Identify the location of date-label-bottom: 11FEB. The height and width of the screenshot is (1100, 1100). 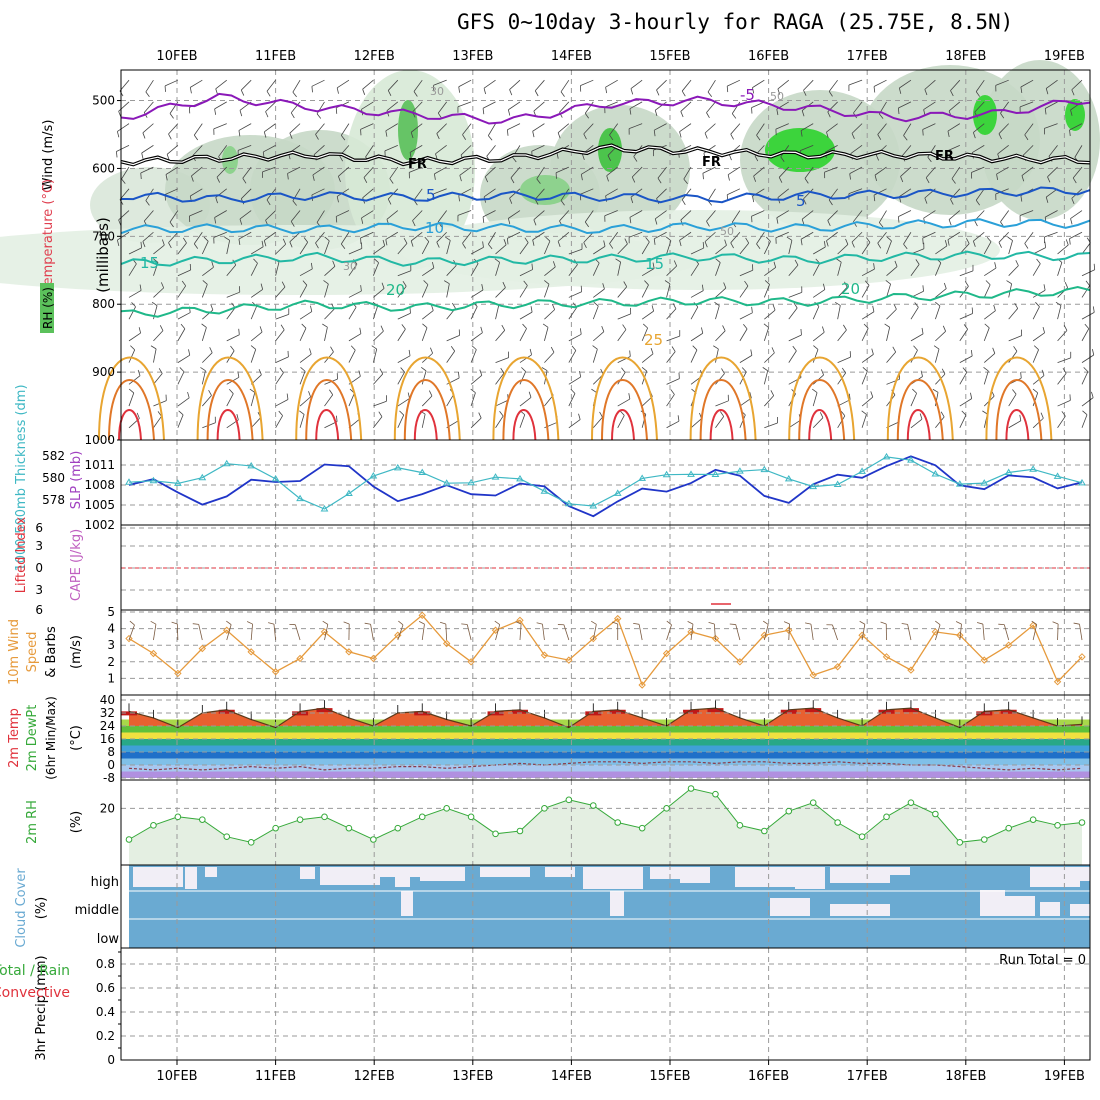
(275, 1076).